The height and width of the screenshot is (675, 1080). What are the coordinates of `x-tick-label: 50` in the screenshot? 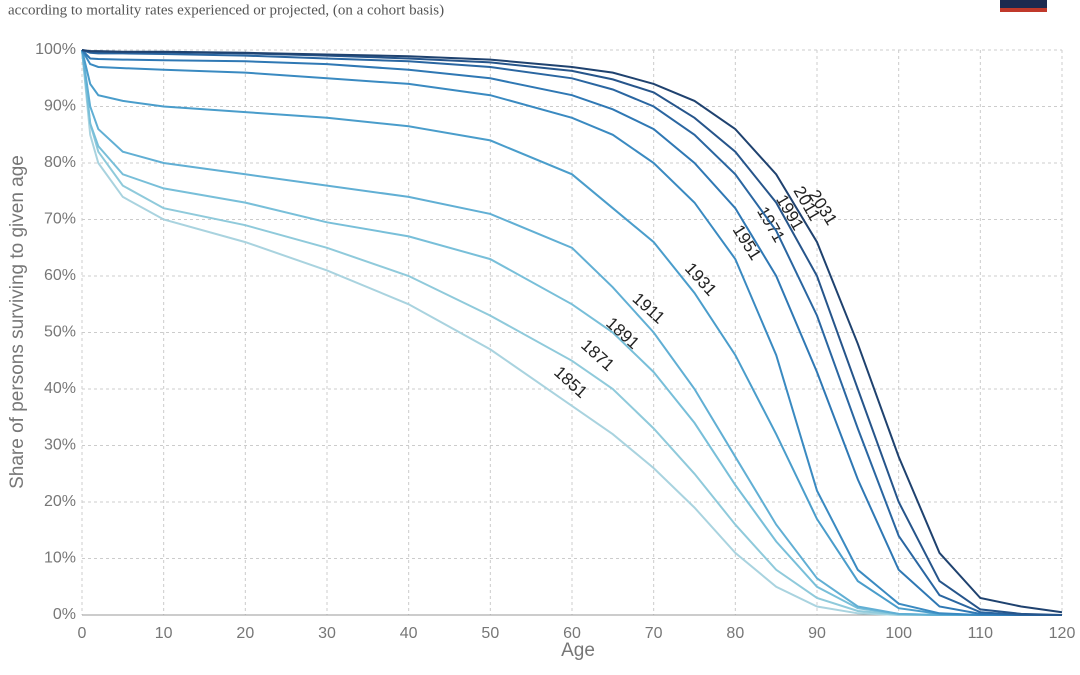 It's located at (490, 633).